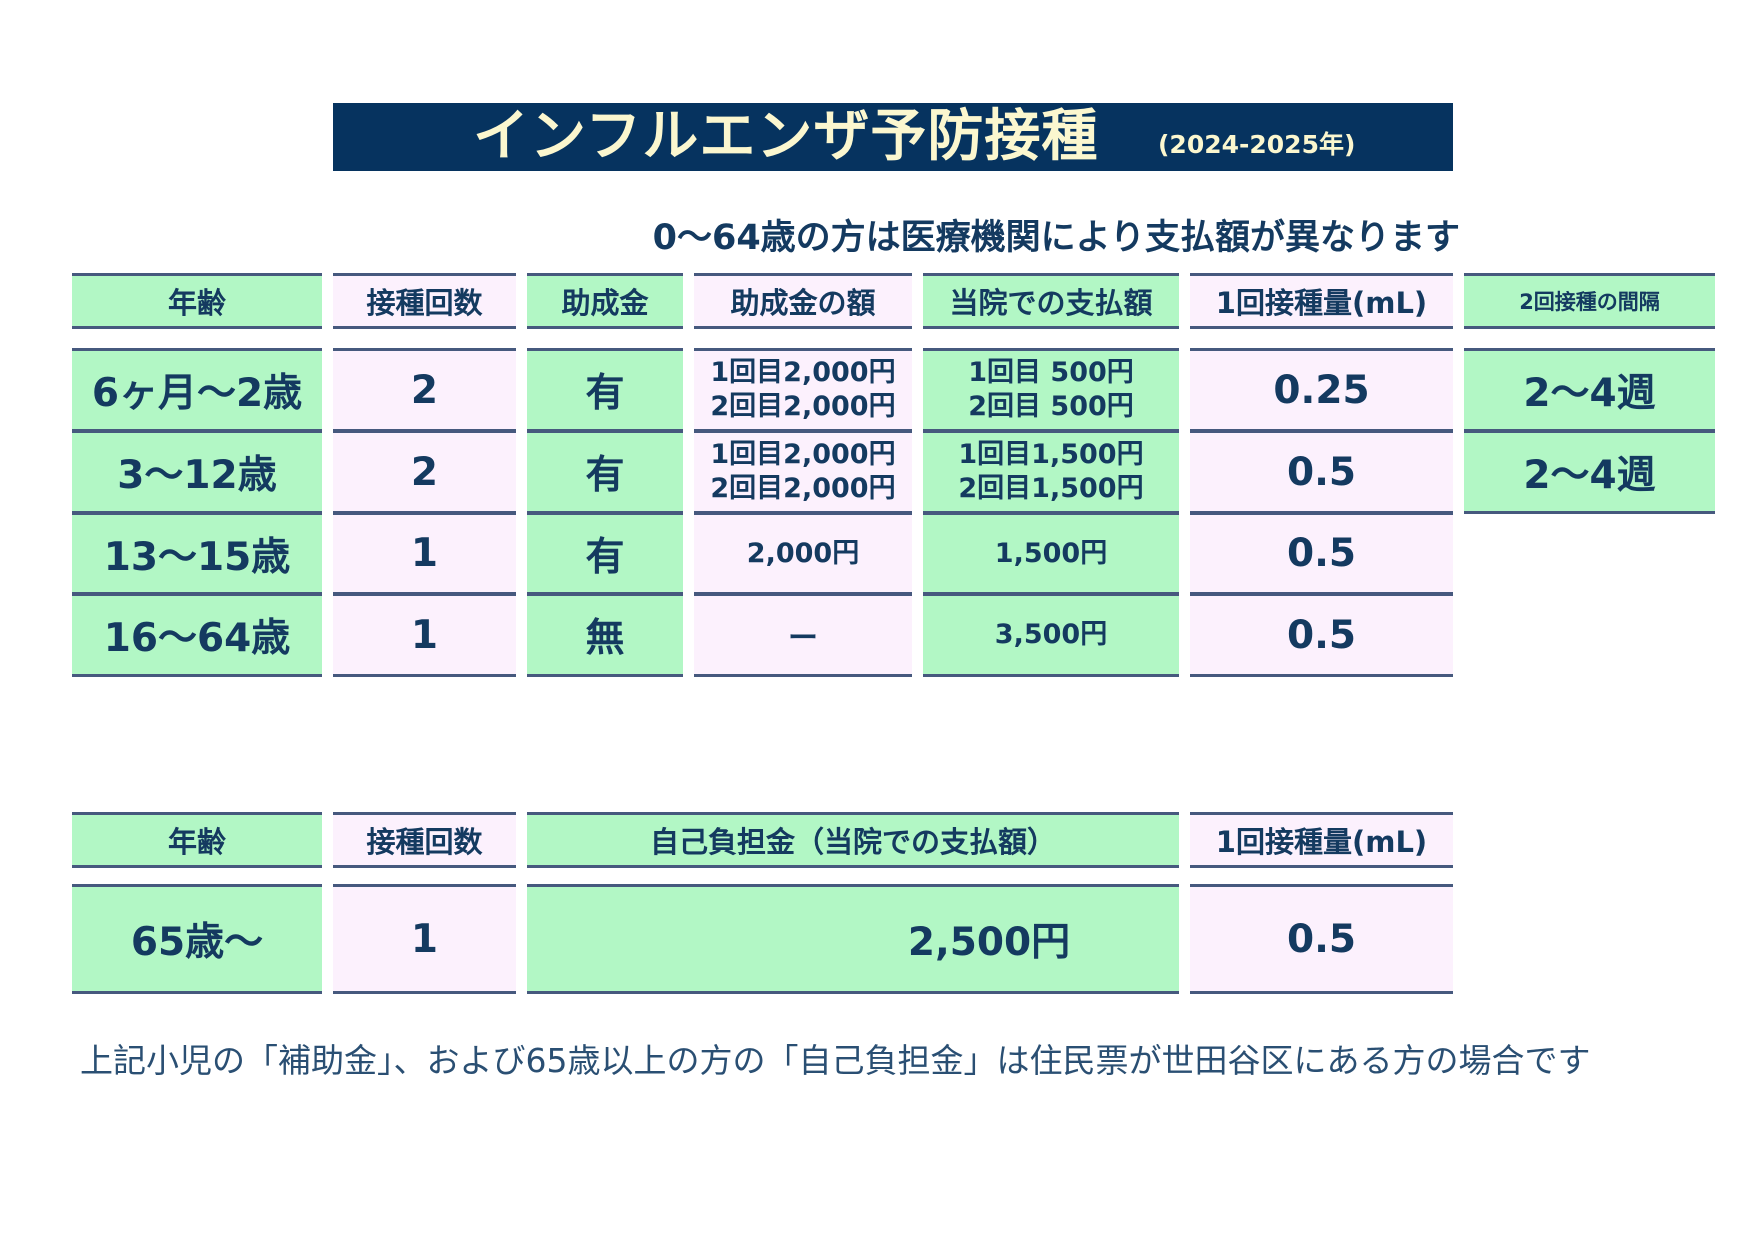 The image size is (1755, 1241). I want to click on row2-payment-1: 1回目1,500円, so click(1051, 454).